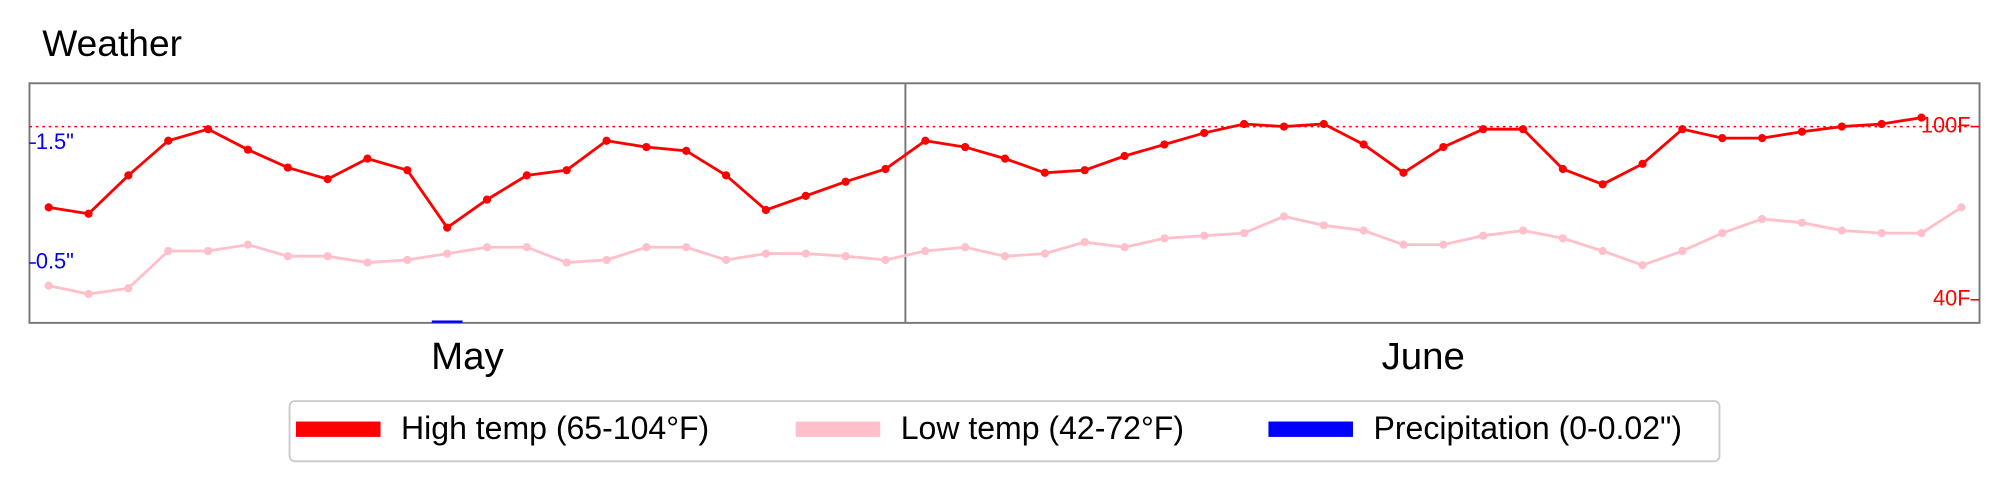 Image resolution: width=2009 pixels, height=492 pixels. I want to click on y-tick-label: 0.5", so click(55, 261).